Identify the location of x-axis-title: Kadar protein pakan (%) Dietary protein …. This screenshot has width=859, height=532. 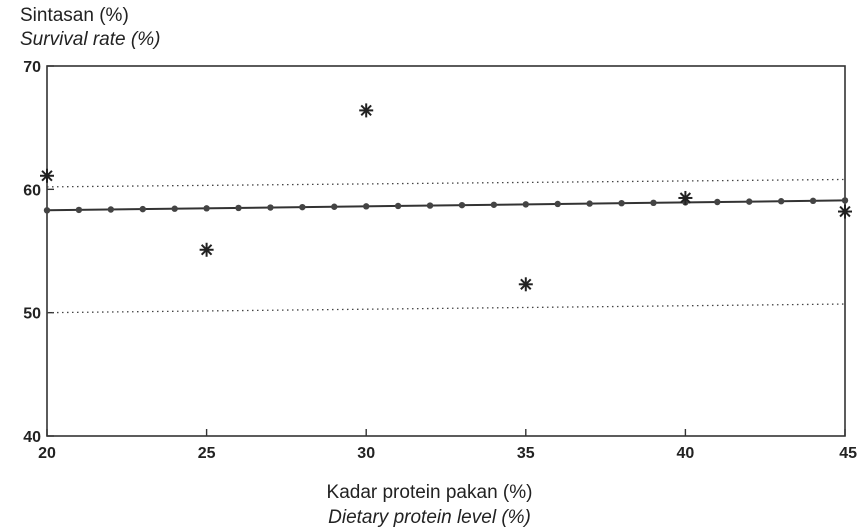
(429, 505).